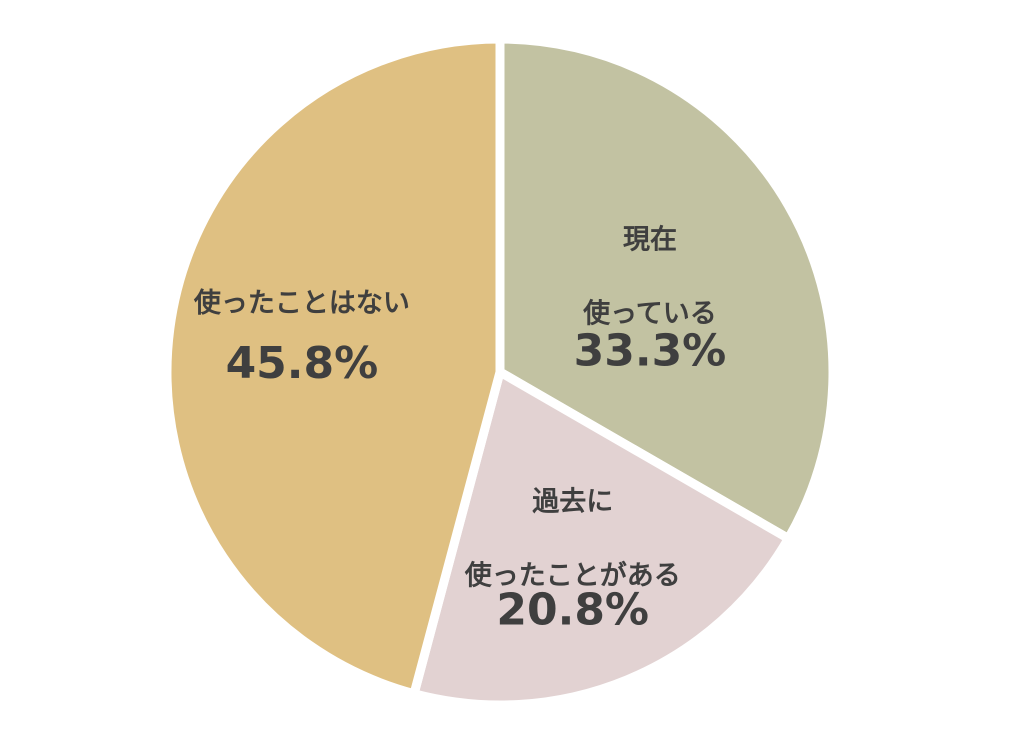 The height and width of the screenshot is (741, 1024). What do you see at coordinates (650, 350) in the screenshot?
I see `slice-0-value-label: 33.3%` at bounding box center [650, 350].